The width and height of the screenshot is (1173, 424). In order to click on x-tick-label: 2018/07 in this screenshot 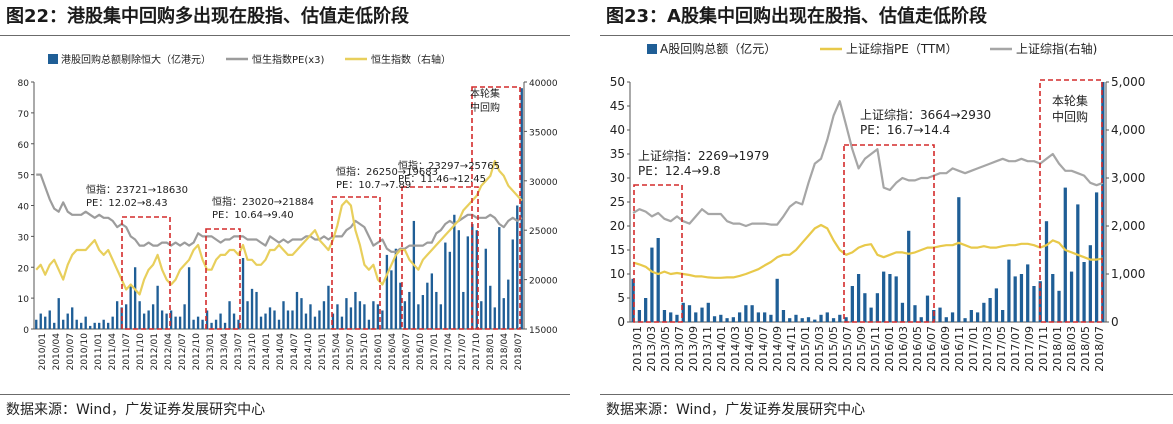, I will do `click(1099, 349)`.